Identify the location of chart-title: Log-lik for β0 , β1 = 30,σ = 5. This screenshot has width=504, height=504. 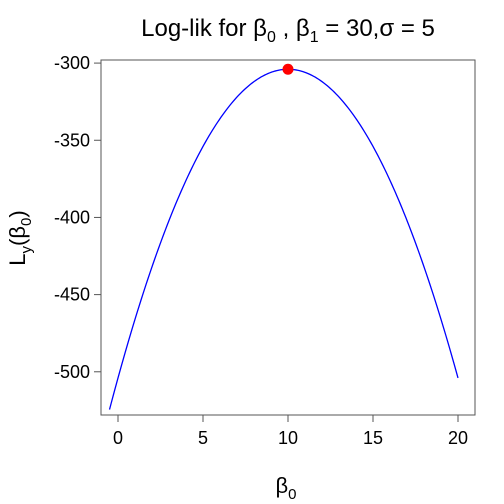
(288, 30).